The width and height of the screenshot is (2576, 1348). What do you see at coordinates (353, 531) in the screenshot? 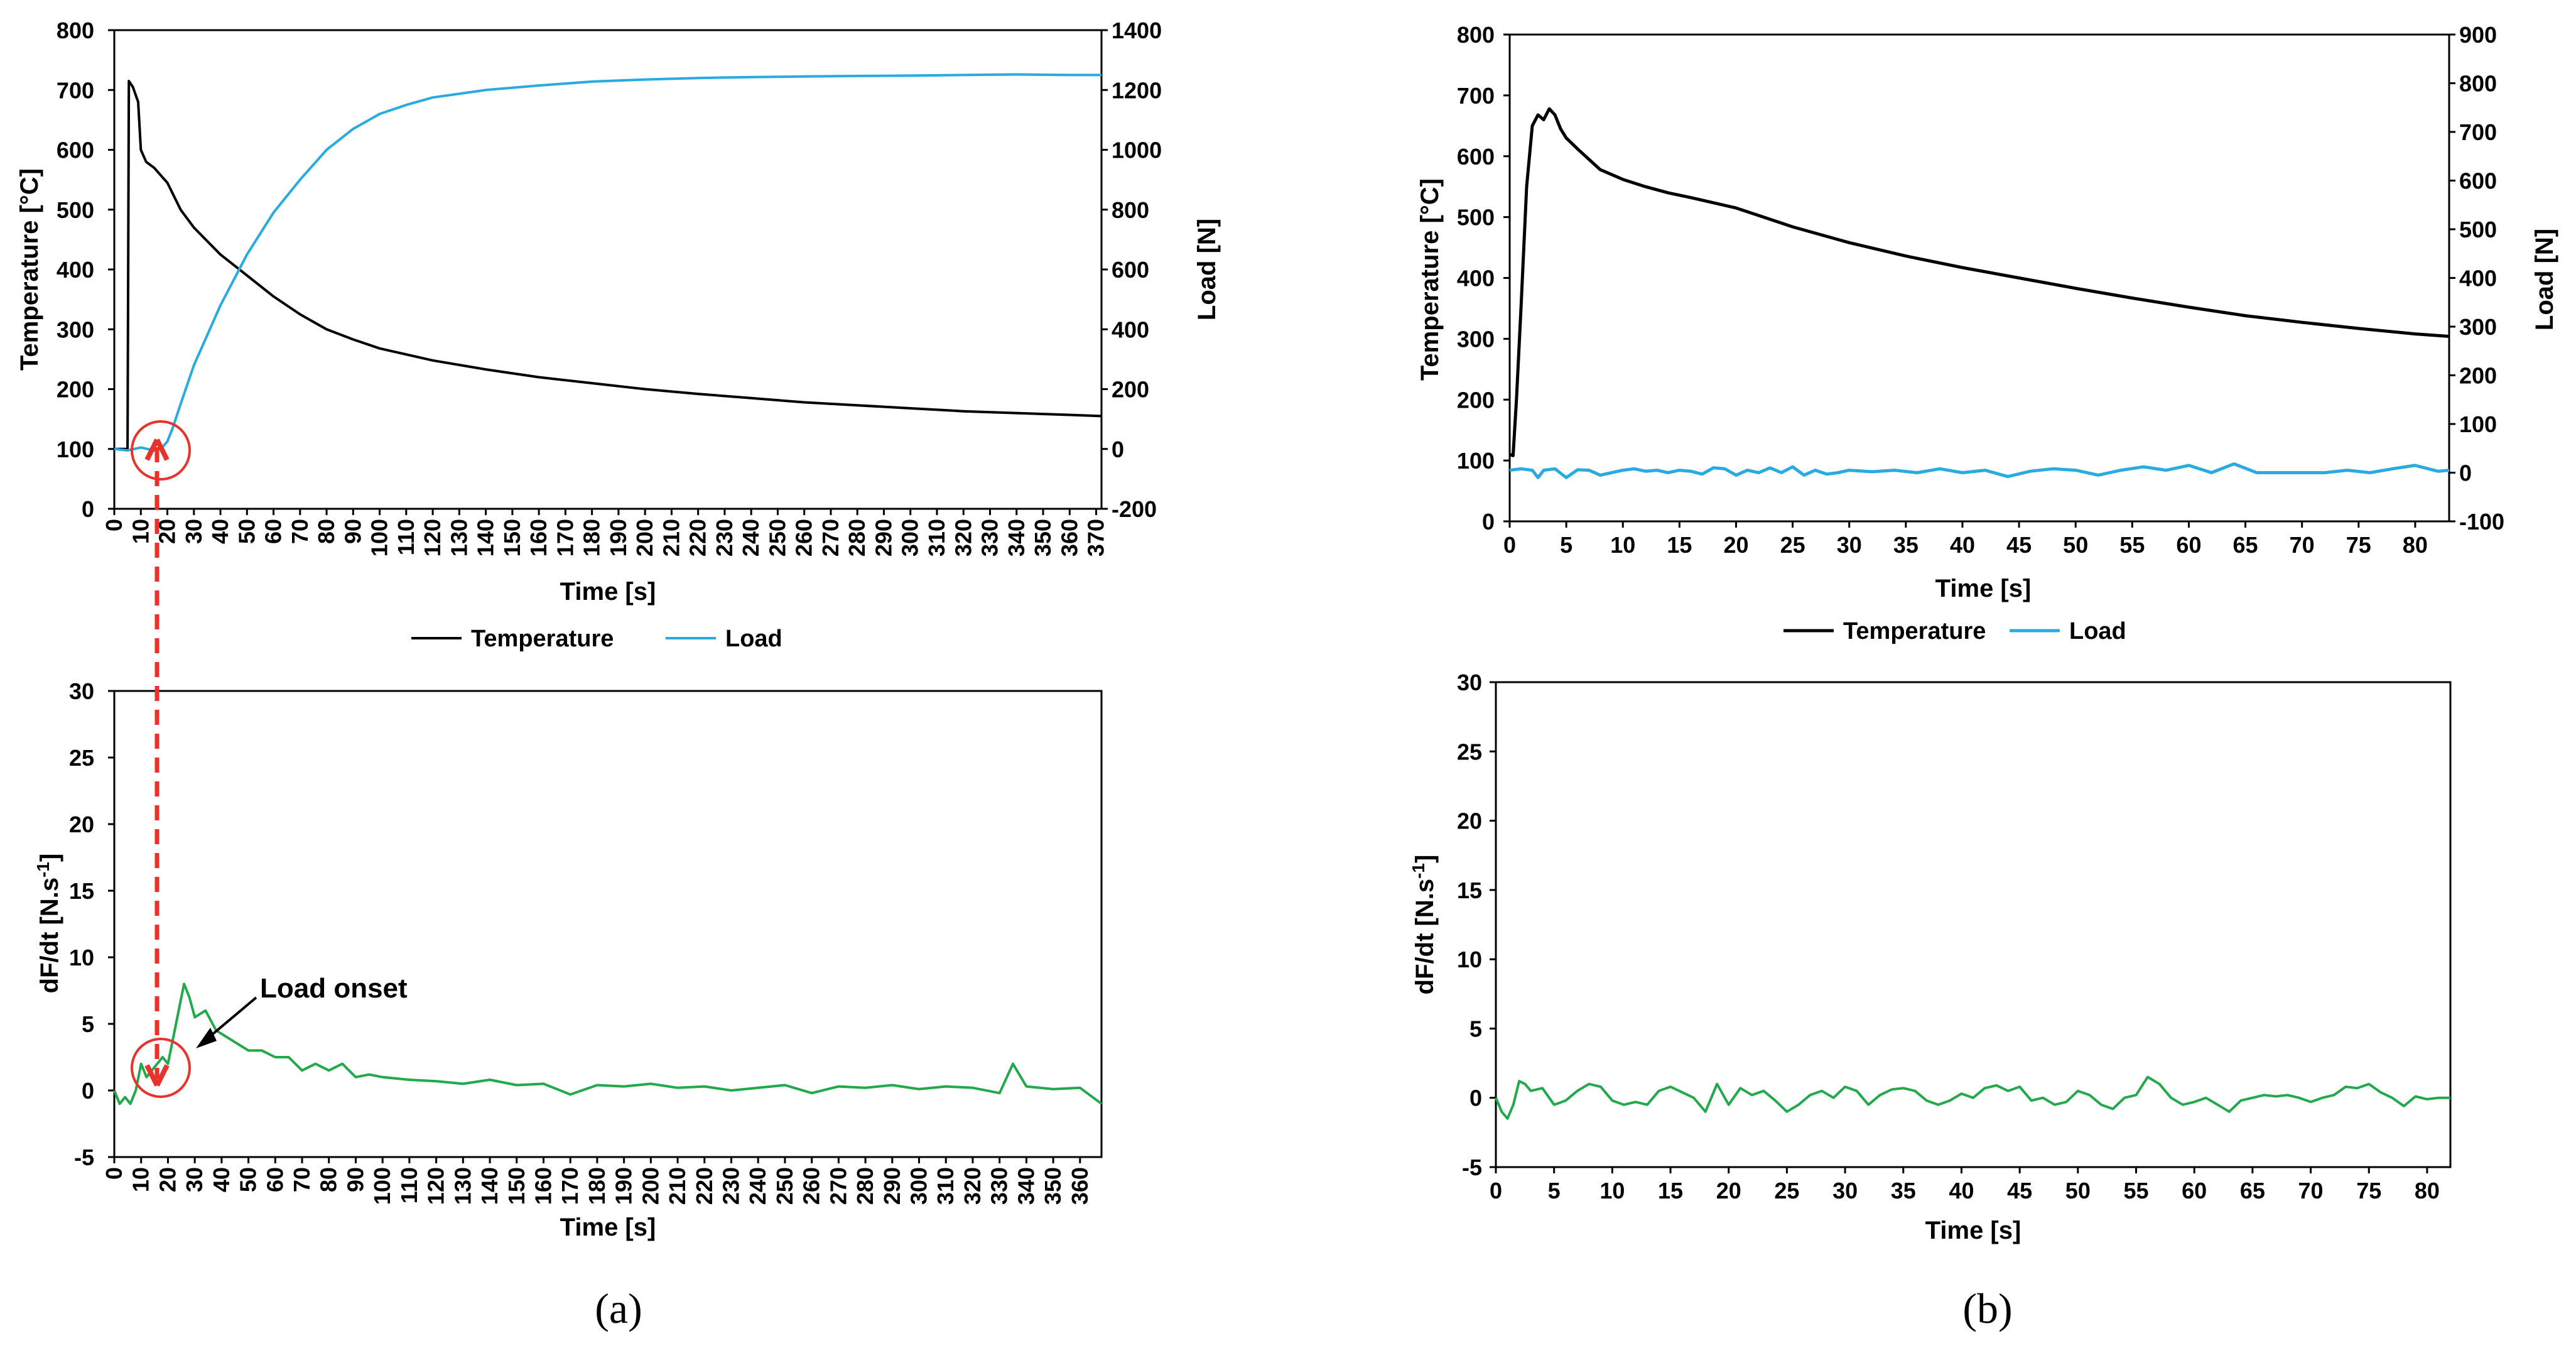
I see `x-tick-label: 90` at bounding box center [353, 531].